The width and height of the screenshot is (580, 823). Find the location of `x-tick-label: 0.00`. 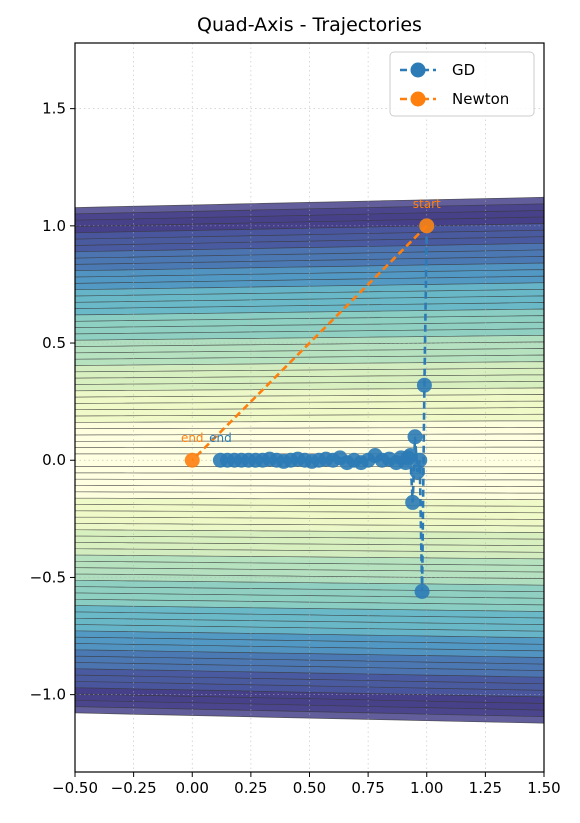

x-tick-label: 0.00 is located at coordinates (192, 788).